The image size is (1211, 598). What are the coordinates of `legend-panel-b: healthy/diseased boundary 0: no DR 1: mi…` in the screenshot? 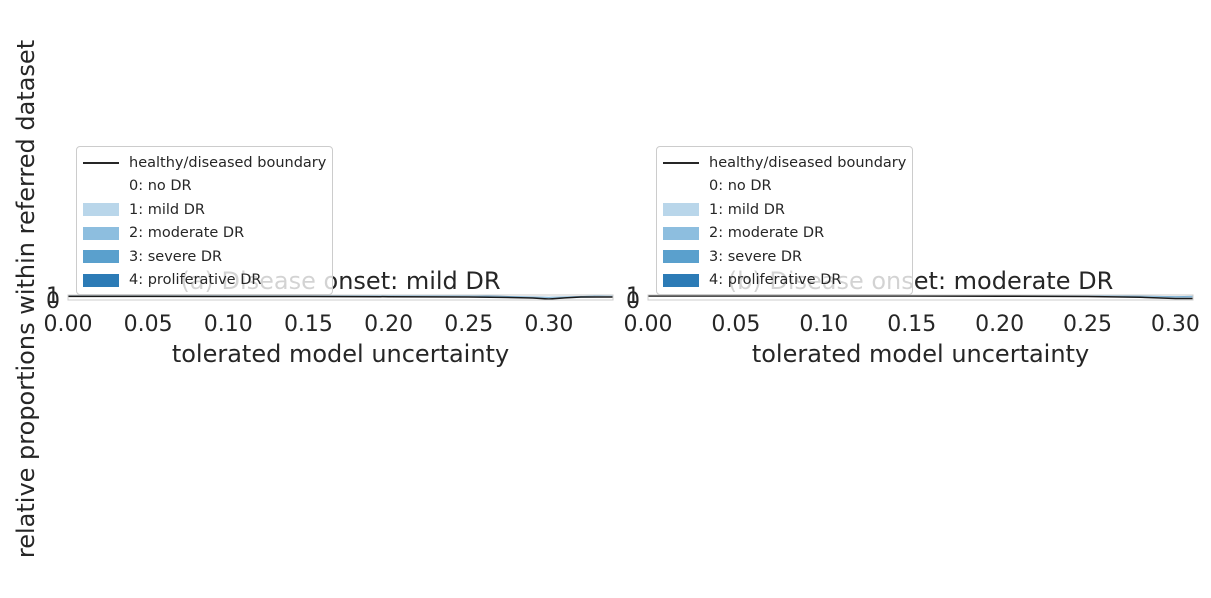 It's located at (785, 220).